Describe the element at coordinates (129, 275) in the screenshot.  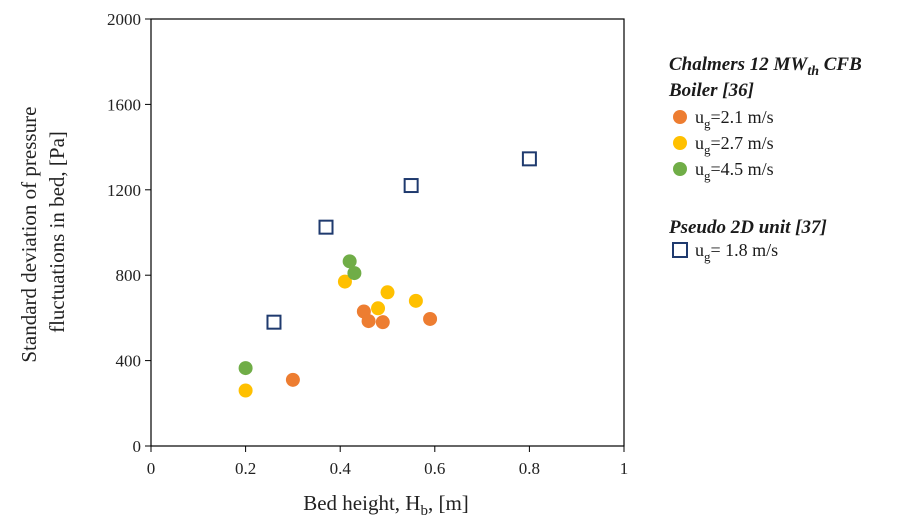
I see `y-tick-label: 800` at that location.